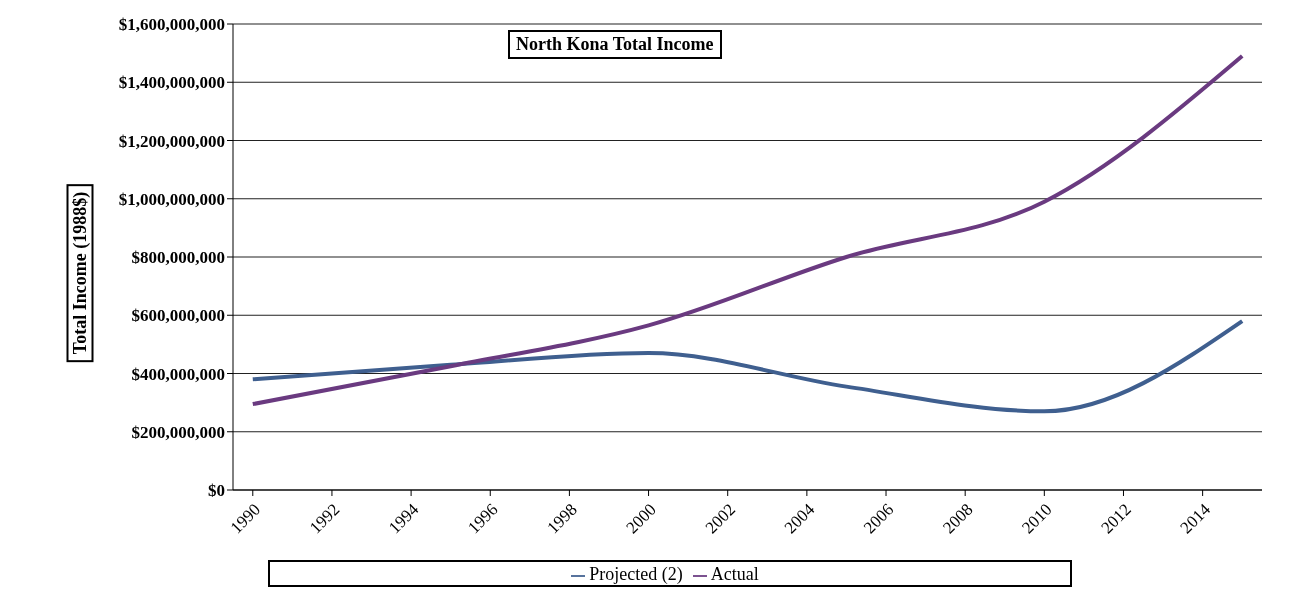 The width and height of the screenshot is (1290, 602). Describe the element at coordinates (216, 491) in the screenshot. I see `y-tick-label: $0` at that location.